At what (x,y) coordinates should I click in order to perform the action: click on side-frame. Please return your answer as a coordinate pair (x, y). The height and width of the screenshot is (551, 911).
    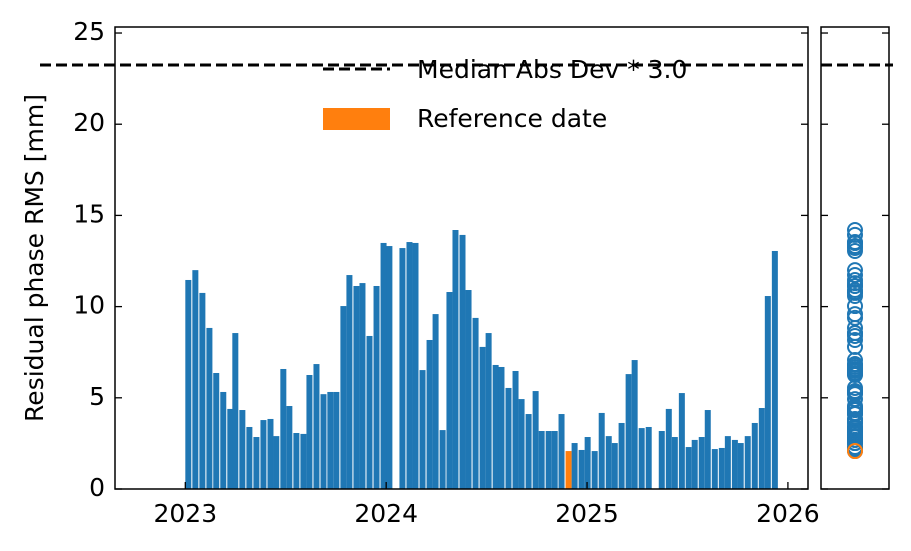
    Looking at the image, I should click on (855, 258).